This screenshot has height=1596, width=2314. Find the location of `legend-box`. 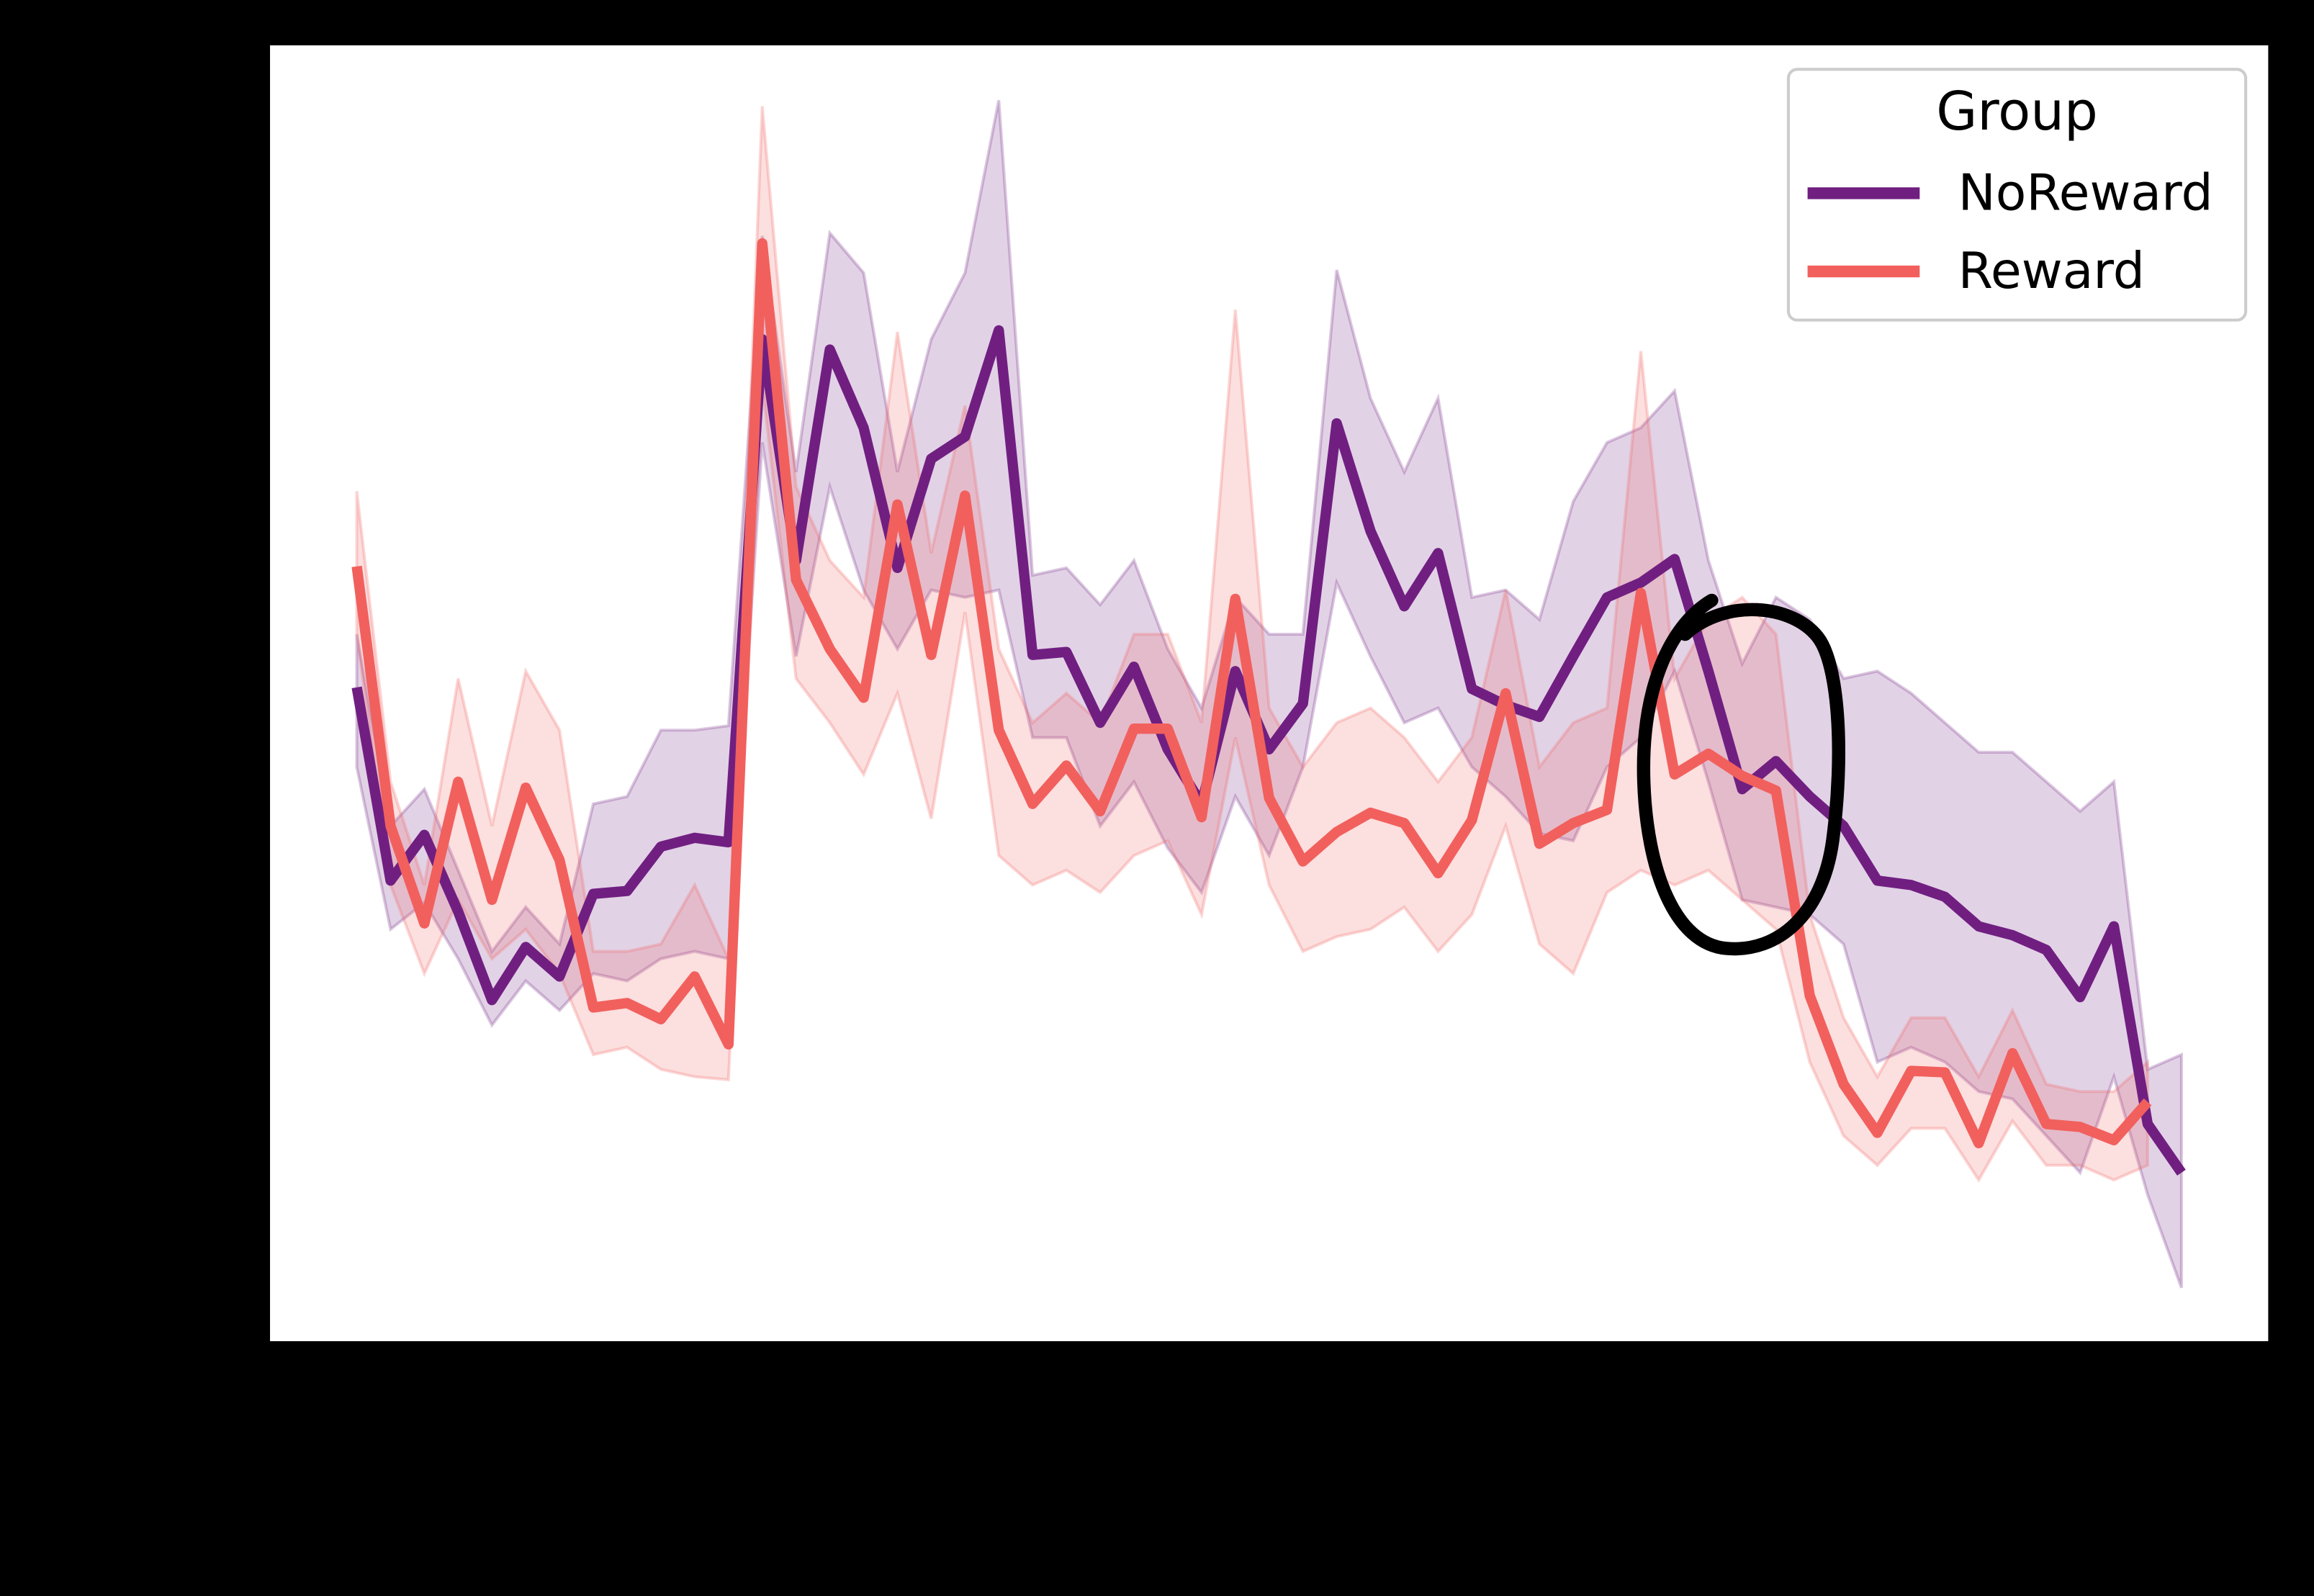

legend-box is located at coordinates (2017, 195).